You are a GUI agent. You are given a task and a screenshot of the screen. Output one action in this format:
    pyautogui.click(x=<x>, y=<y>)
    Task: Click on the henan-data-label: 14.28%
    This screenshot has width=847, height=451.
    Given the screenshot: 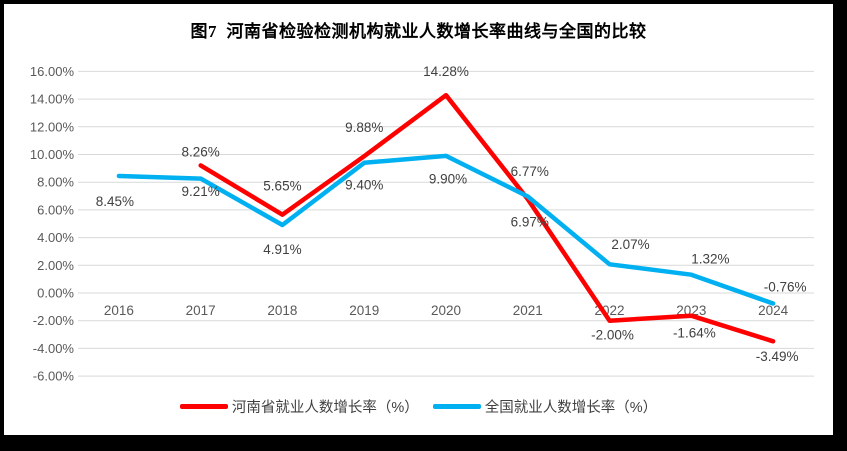 What is the action you would take?
    pyautogui.click(x=446, y=71)
    